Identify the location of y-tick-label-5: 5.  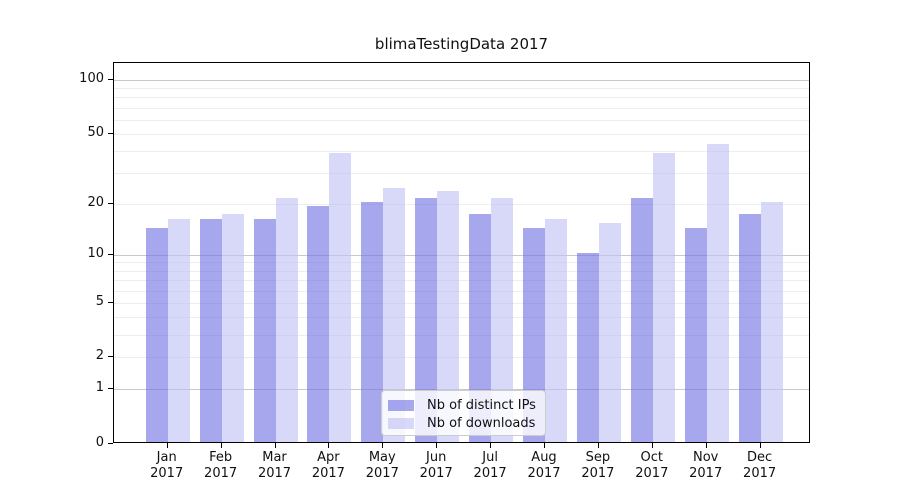
(99, 301).